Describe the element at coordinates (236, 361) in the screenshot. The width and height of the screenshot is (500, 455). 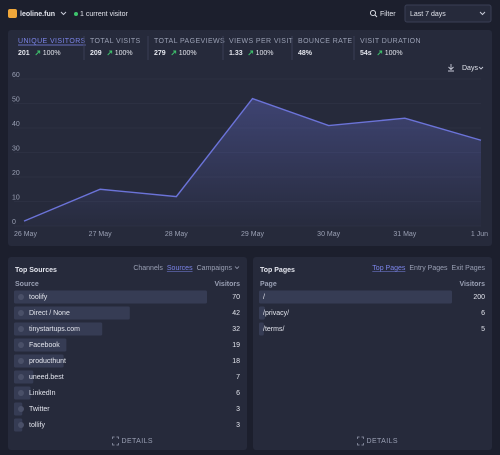
I see `row-value: 18` at that location.